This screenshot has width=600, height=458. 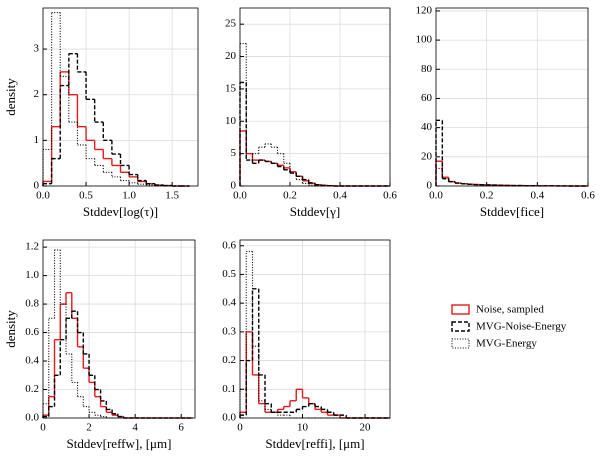 What do you see at coordinates (37, 49) in the screenshot?
I see `y-tick-label: 3` at bounding box center [37, 49].